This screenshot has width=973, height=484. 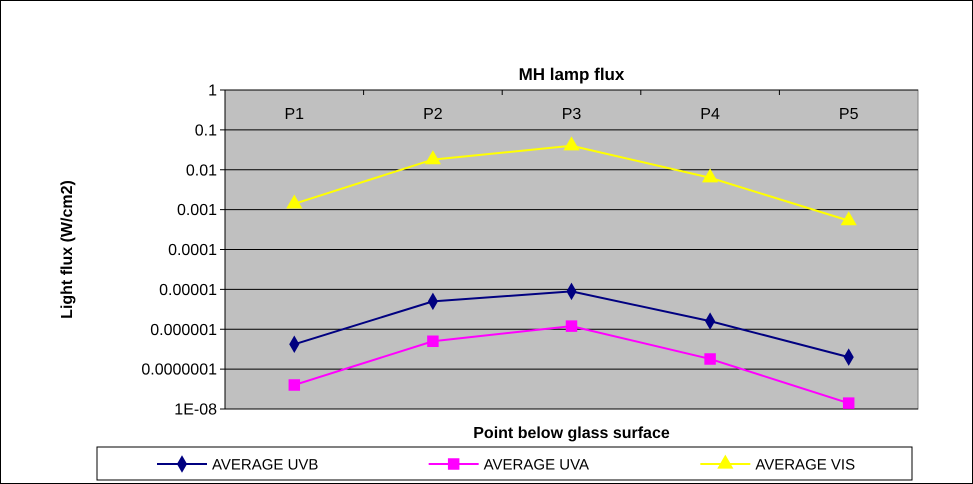 What do you see at coordinates (572, 114) in the screenshot?
I see `x-tick-label: P3` at bounding box center [572, 114].